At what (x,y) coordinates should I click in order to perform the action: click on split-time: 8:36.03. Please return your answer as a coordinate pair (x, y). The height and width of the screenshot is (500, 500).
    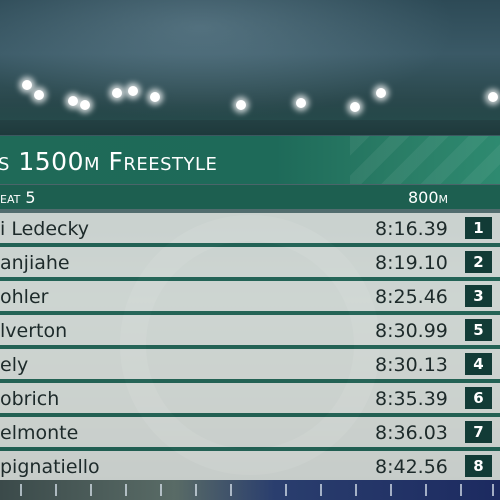
    Looking at the image, I should click on (411, 433).